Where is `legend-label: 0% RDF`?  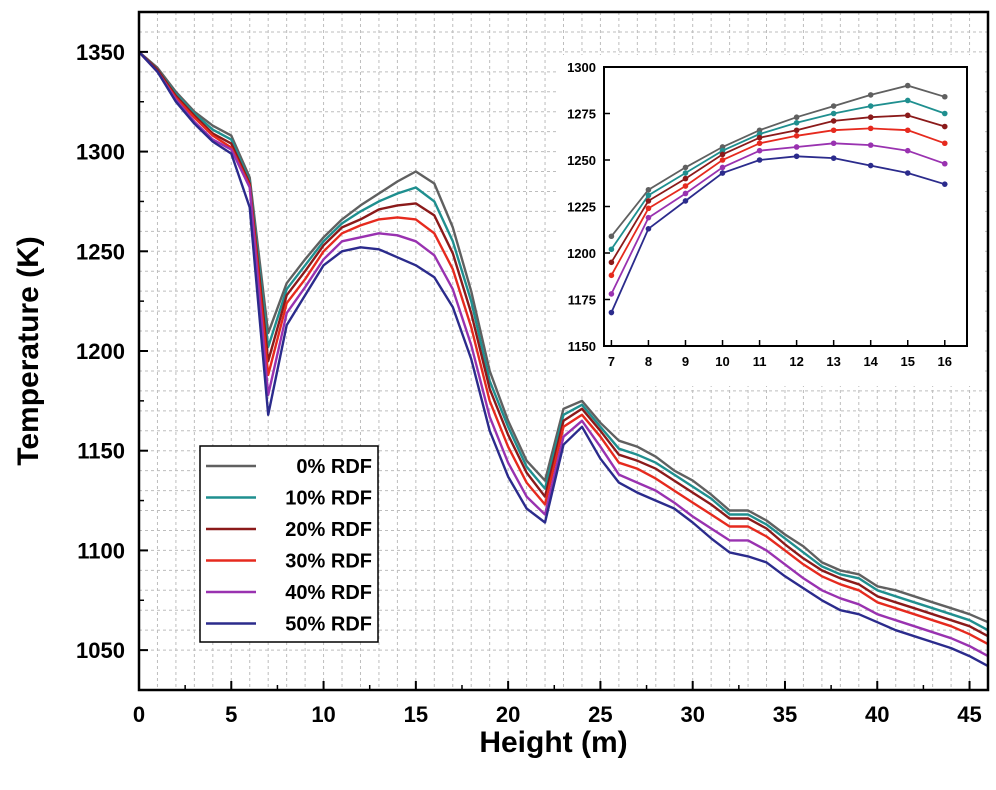
legend-label: 0% RDF is located at coordinates (334, 467).